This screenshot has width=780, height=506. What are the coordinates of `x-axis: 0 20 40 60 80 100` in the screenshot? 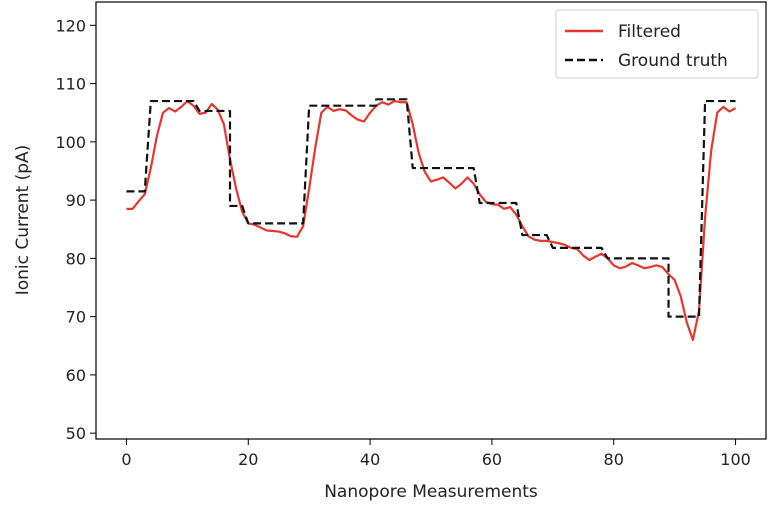 It's located at (436, 454).